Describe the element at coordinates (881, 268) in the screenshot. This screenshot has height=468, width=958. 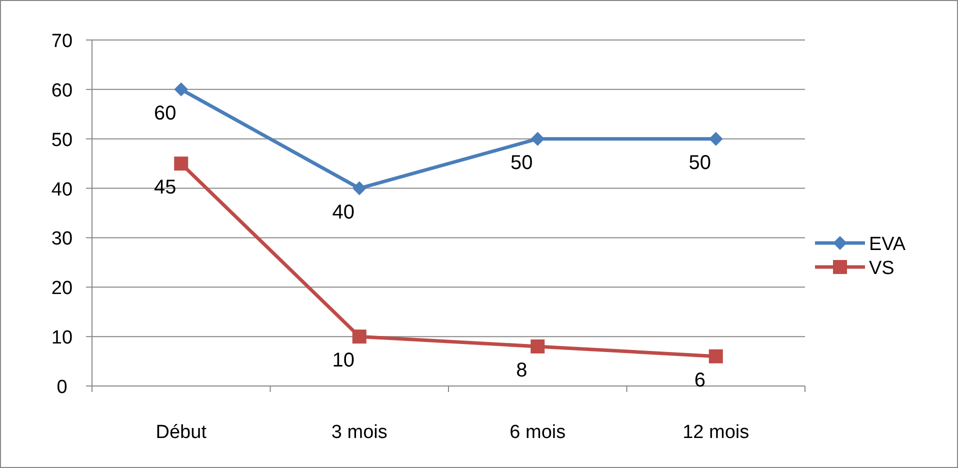
I see `legend-label: VS` at that location.